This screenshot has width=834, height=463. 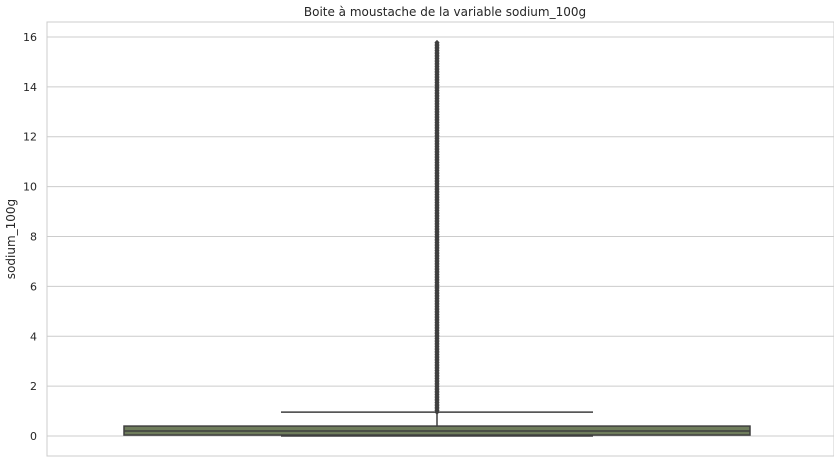 I want to click on y-tick-label: 6, so click(x=33, y=286).